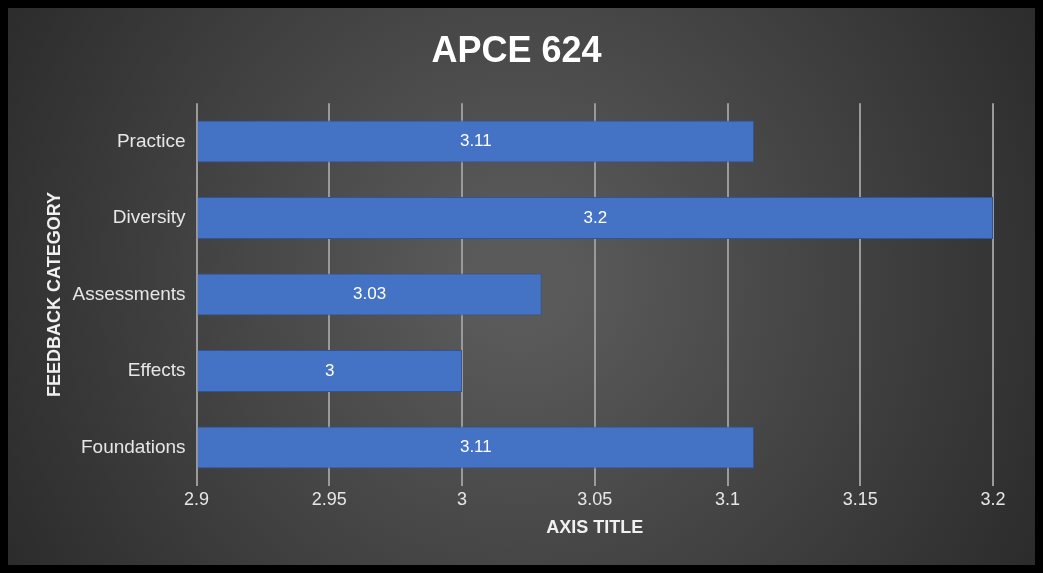 The image size is (1043, 573). I want to click on x-tick-label: 3.05, so click(595, 498).